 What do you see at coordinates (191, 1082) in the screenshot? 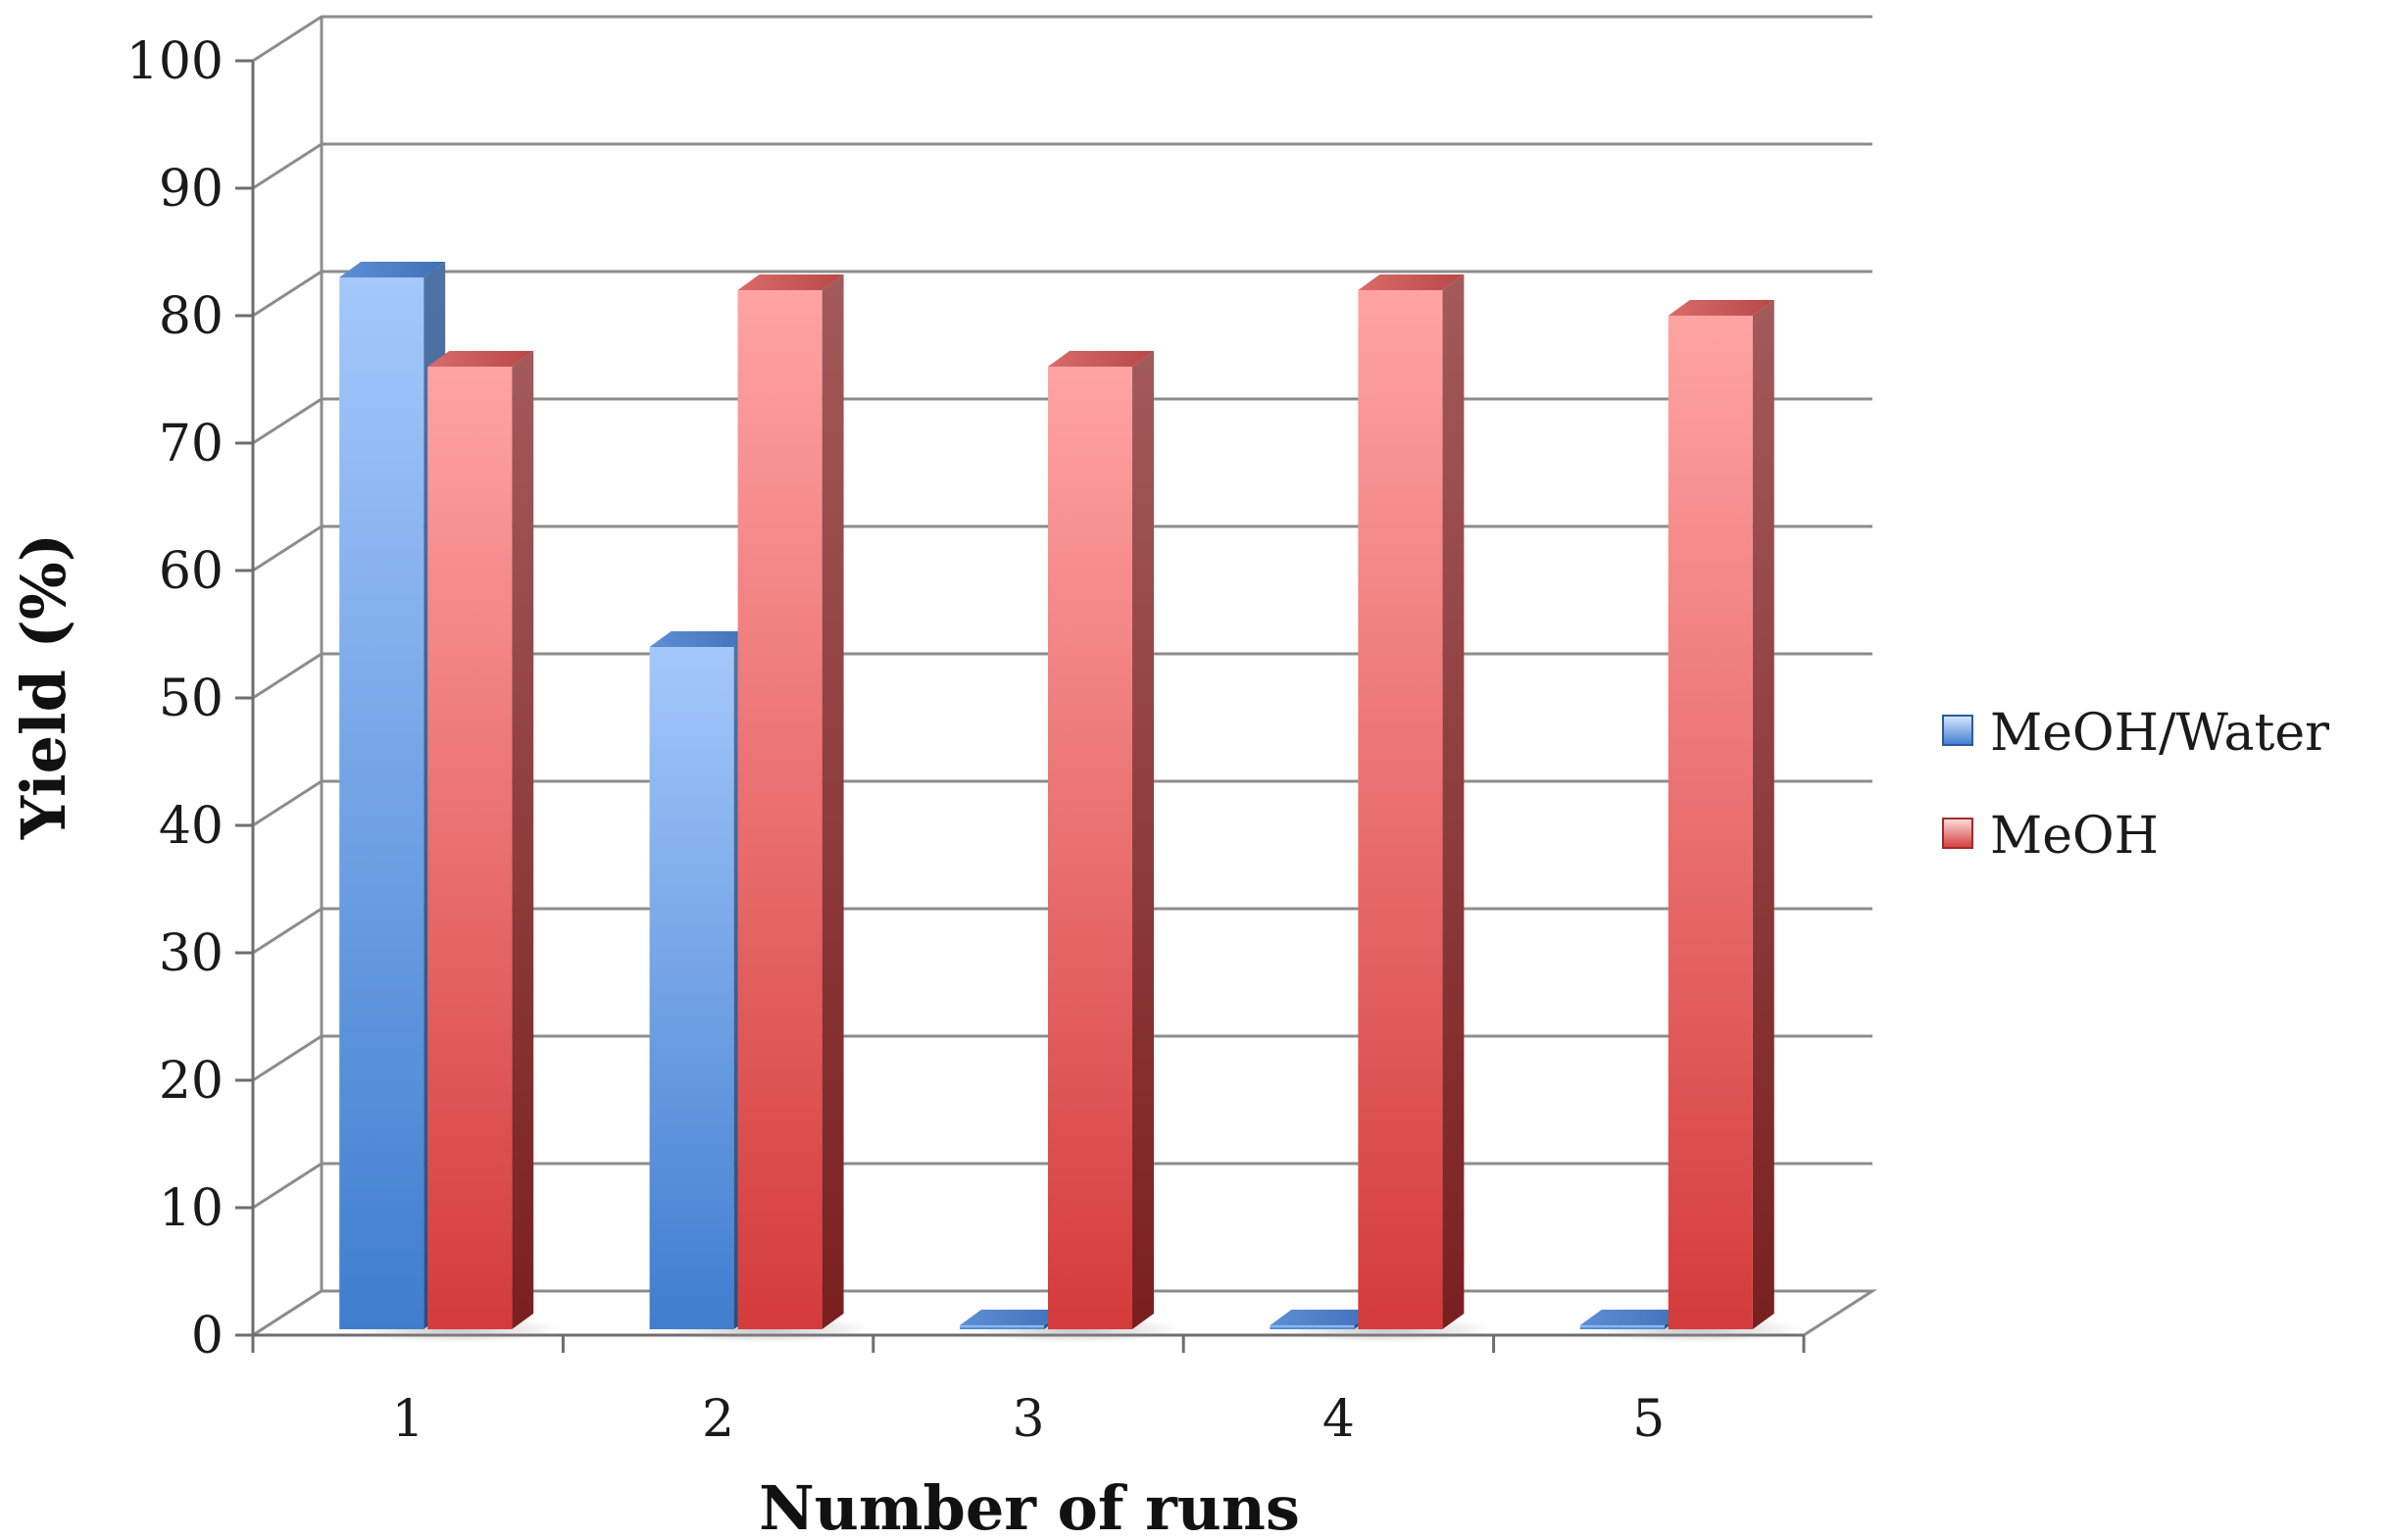
I see `y-tick-label-20: 20` at bounding box center [191, 1082].